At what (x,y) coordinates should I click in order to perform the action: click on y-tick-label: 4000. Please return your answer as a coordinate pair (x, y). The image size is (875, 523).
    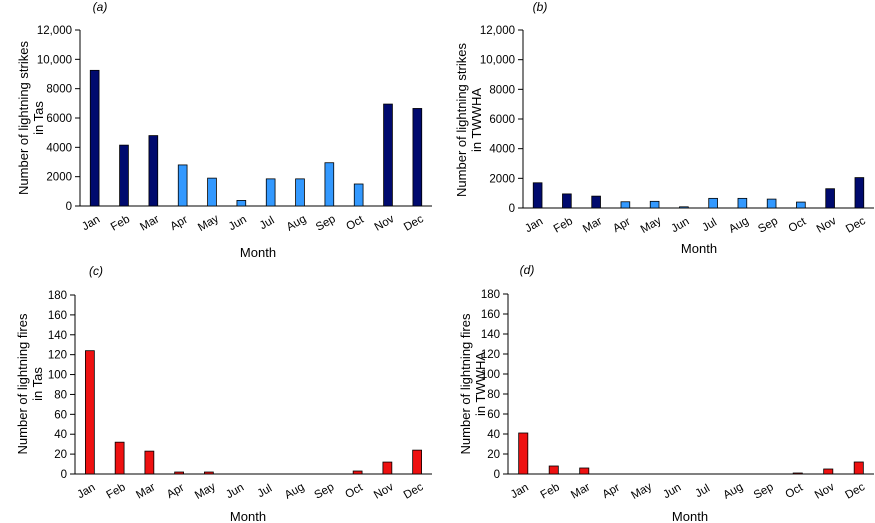
    Looking at the image, I should click on (59, 148).